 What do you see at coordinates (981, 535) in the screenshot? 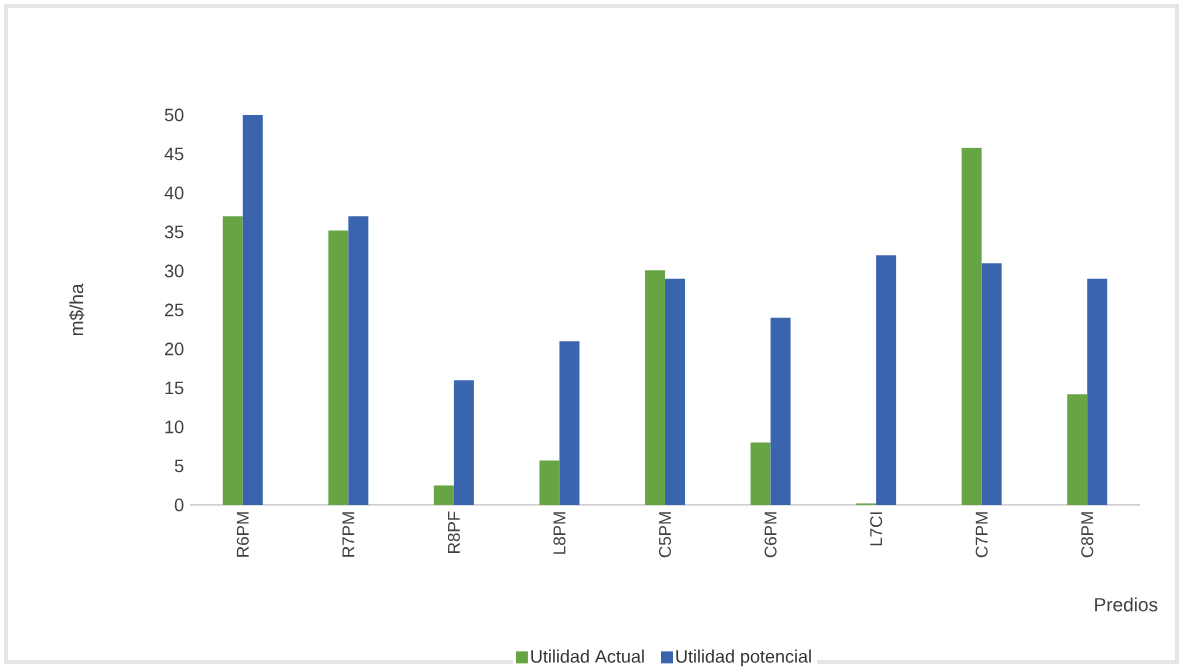
I see `x-tick-label: C7PM` at bounding box center [981, 535].